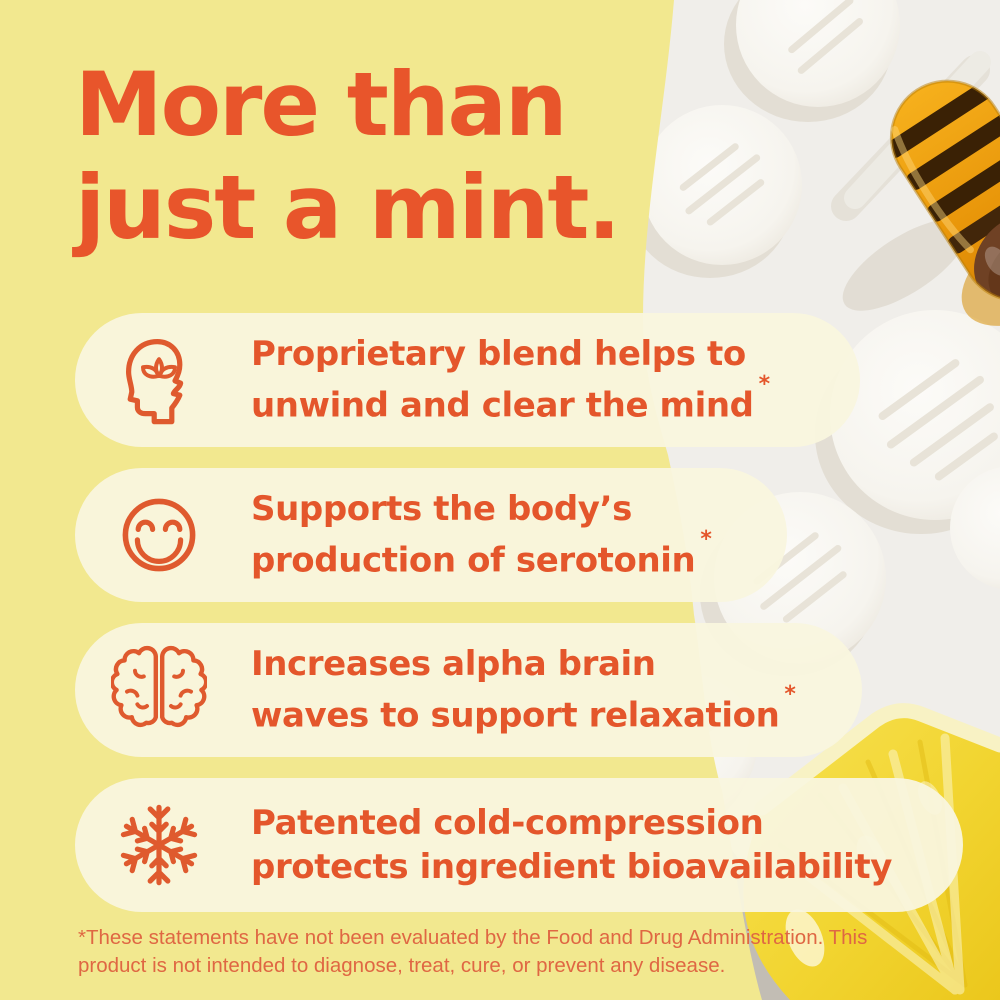 The height and width of the screenshot is (1000, 1000). I want to click on feature-line: waves to support relaxation, so click(515, 715).